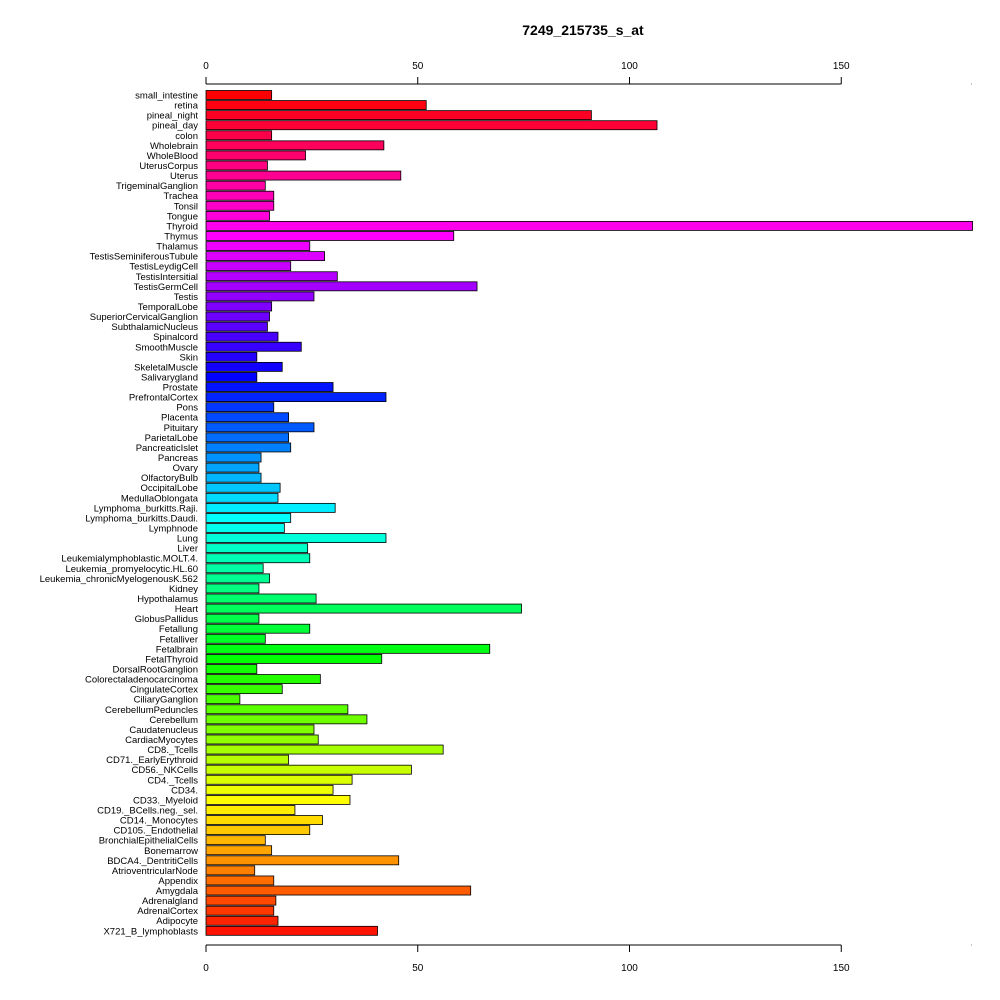 The height and width of the screenshot is (1000, 1000). Describe the element at coordinates (119, 579) in the screenshot. I see `category-label: Leukemia_chronicMyelogenousK.562` at that location.